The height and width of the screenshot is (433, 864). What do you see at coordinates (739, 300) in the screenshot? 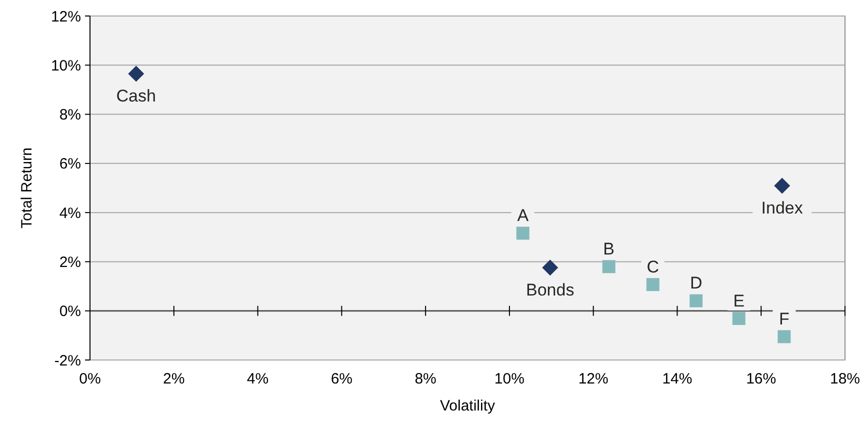
I see `annotation: E` at bounding box center [739, 300].